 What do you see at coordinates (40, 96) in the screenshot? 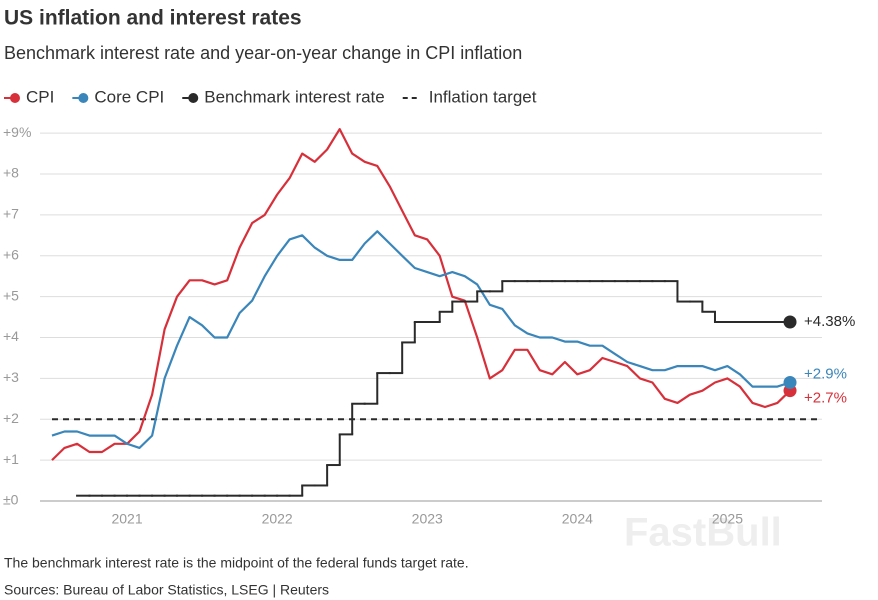
I see `legend-label: CPI` at bounding box center [40, 96].